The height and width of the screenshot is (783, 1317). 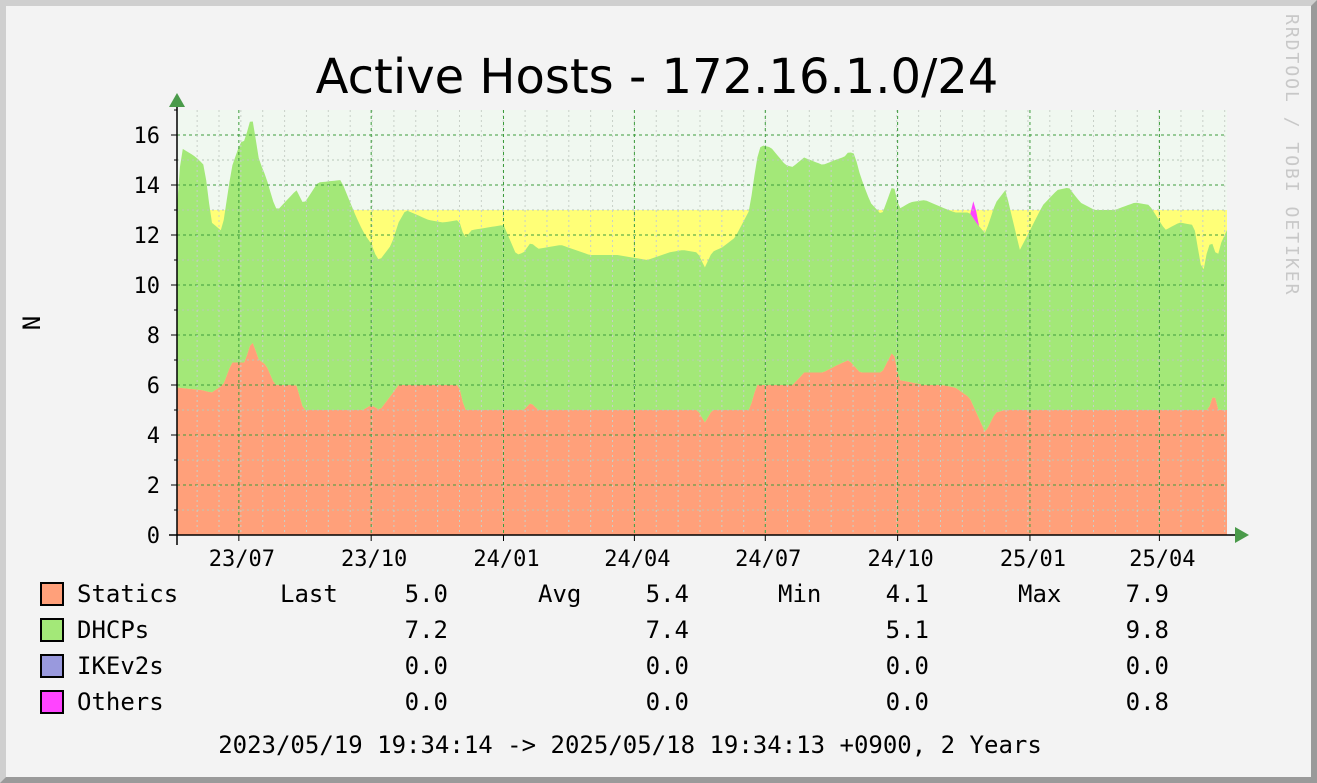 What do you see at coordinates (120, 702) in the screenshot?
I see `legend-name: Others` at bounding box center [120, 702].